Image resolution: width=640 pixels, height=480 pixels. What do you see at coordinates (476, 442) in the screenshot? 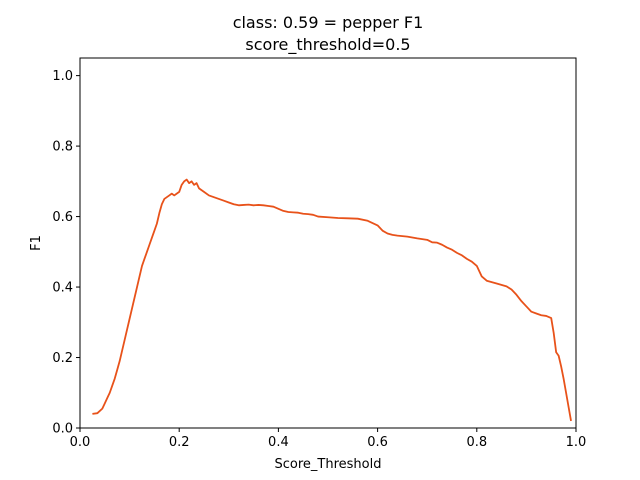
I see `x-tick-label: 0.8` at bounding box center [476, 442].